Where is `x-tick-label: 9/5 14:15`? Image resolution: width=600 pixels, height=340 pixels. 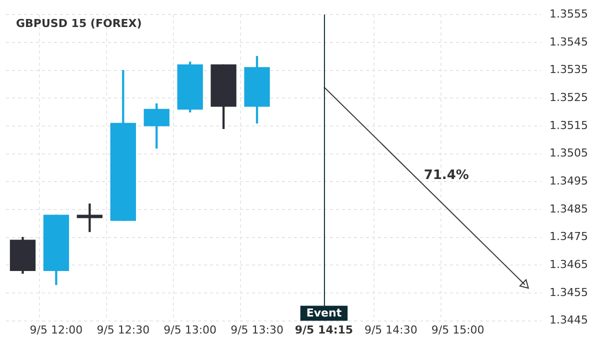
x-tick-label: 9/5 14:15 is located at coordinates (324, 329).